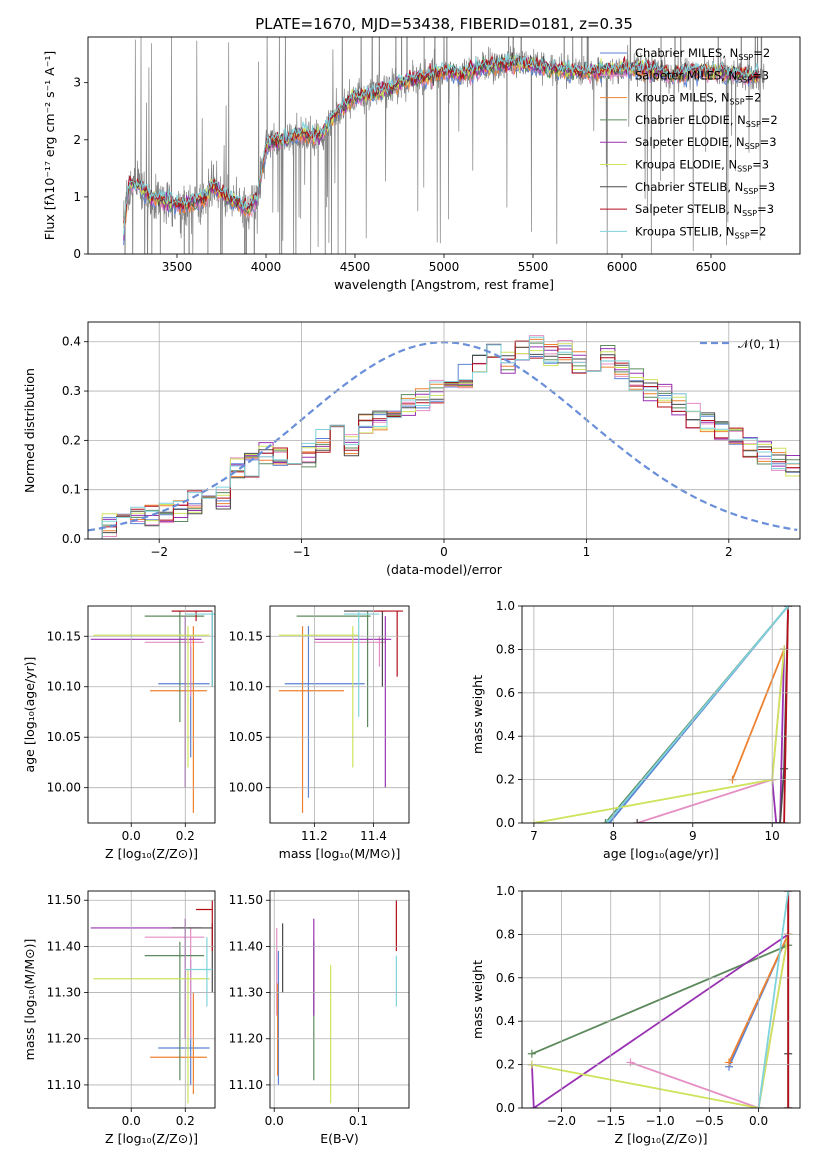 Image resolution: width=819 pixels, height=1170 pixels. What do you see at coordinates (772, 836) in the screenshot?
I see `x-tick-label: 10` at bounding box center [772, 836].